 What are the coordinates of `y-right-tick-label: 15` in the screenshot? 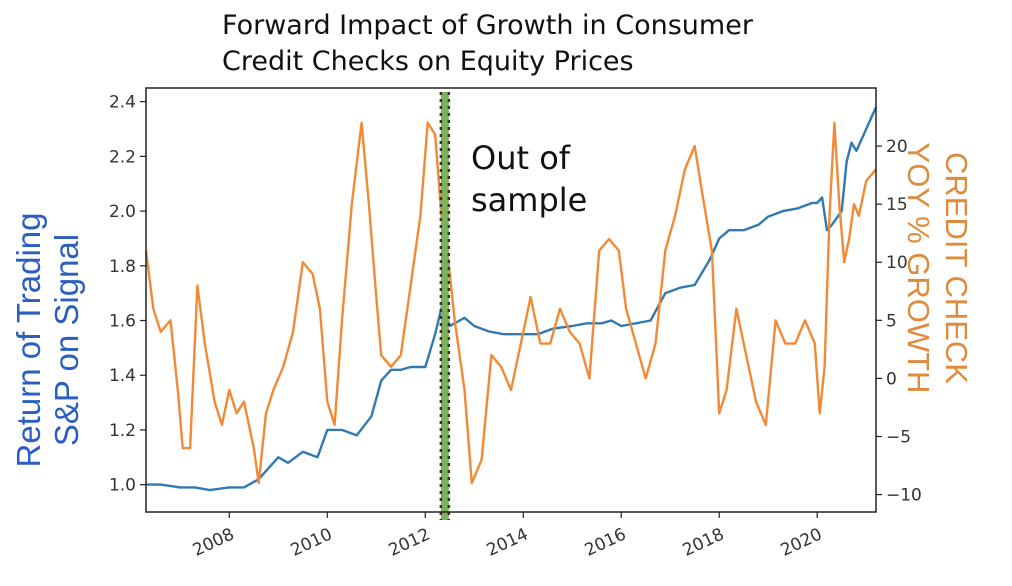 It's located at (897, 205).